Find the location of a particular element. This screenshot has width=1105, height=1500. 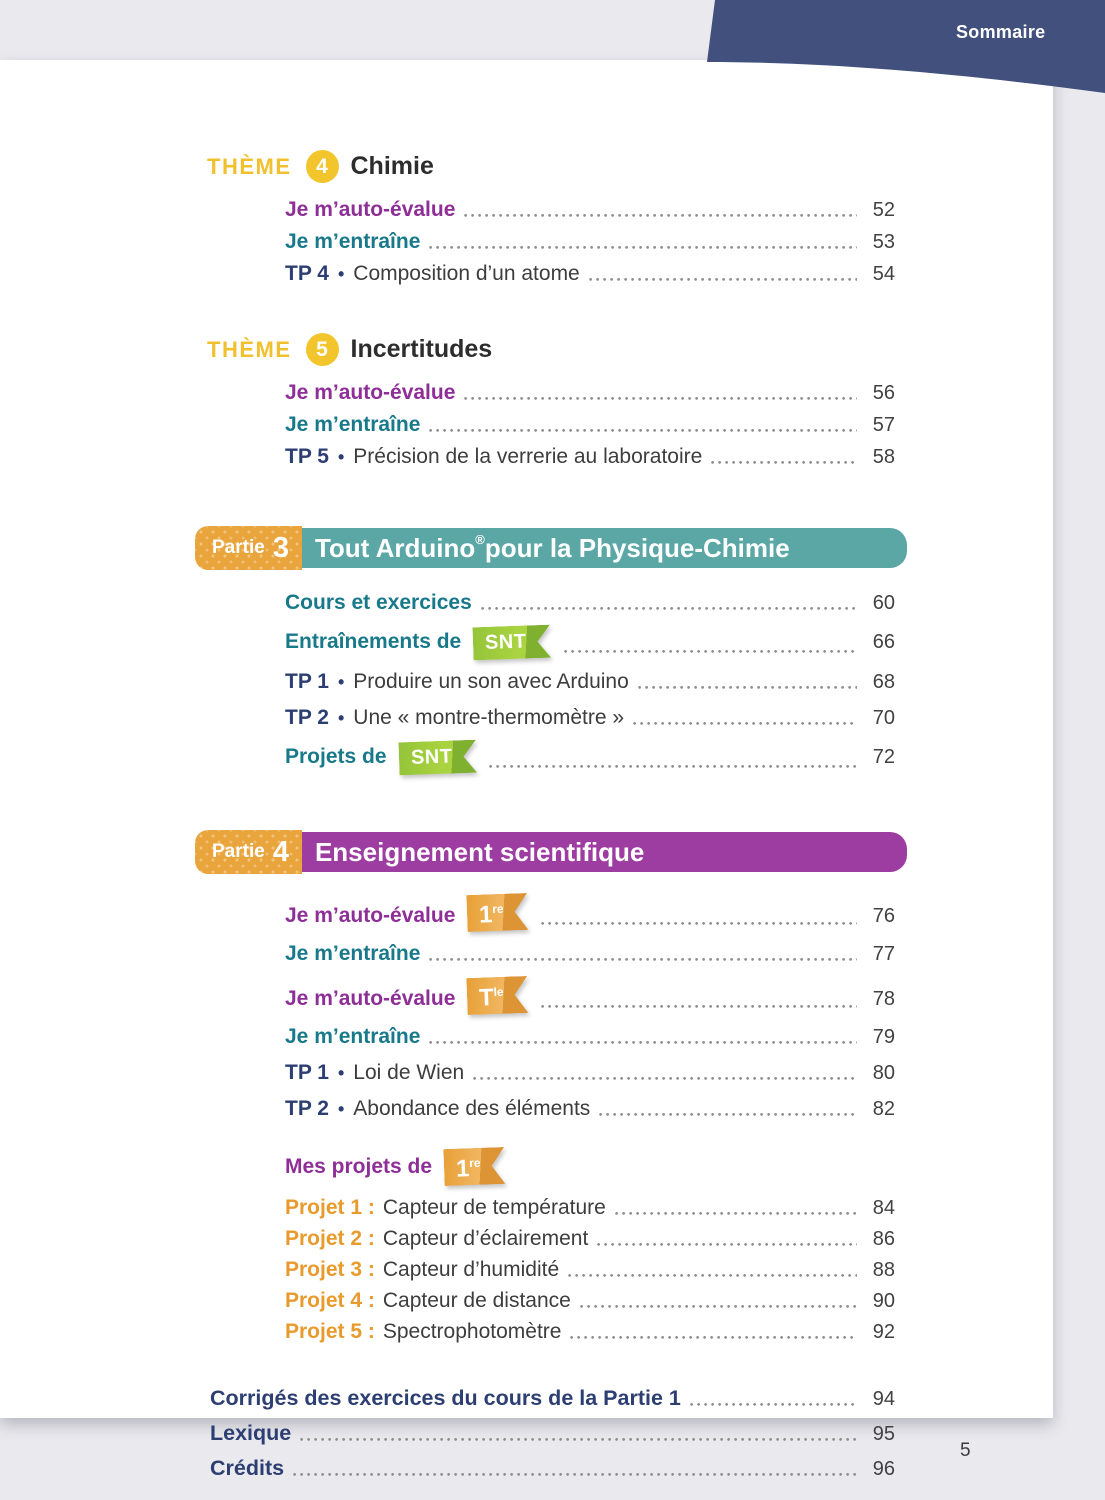

partie-tag: Partie 4 is located at coordinates (248, 852).